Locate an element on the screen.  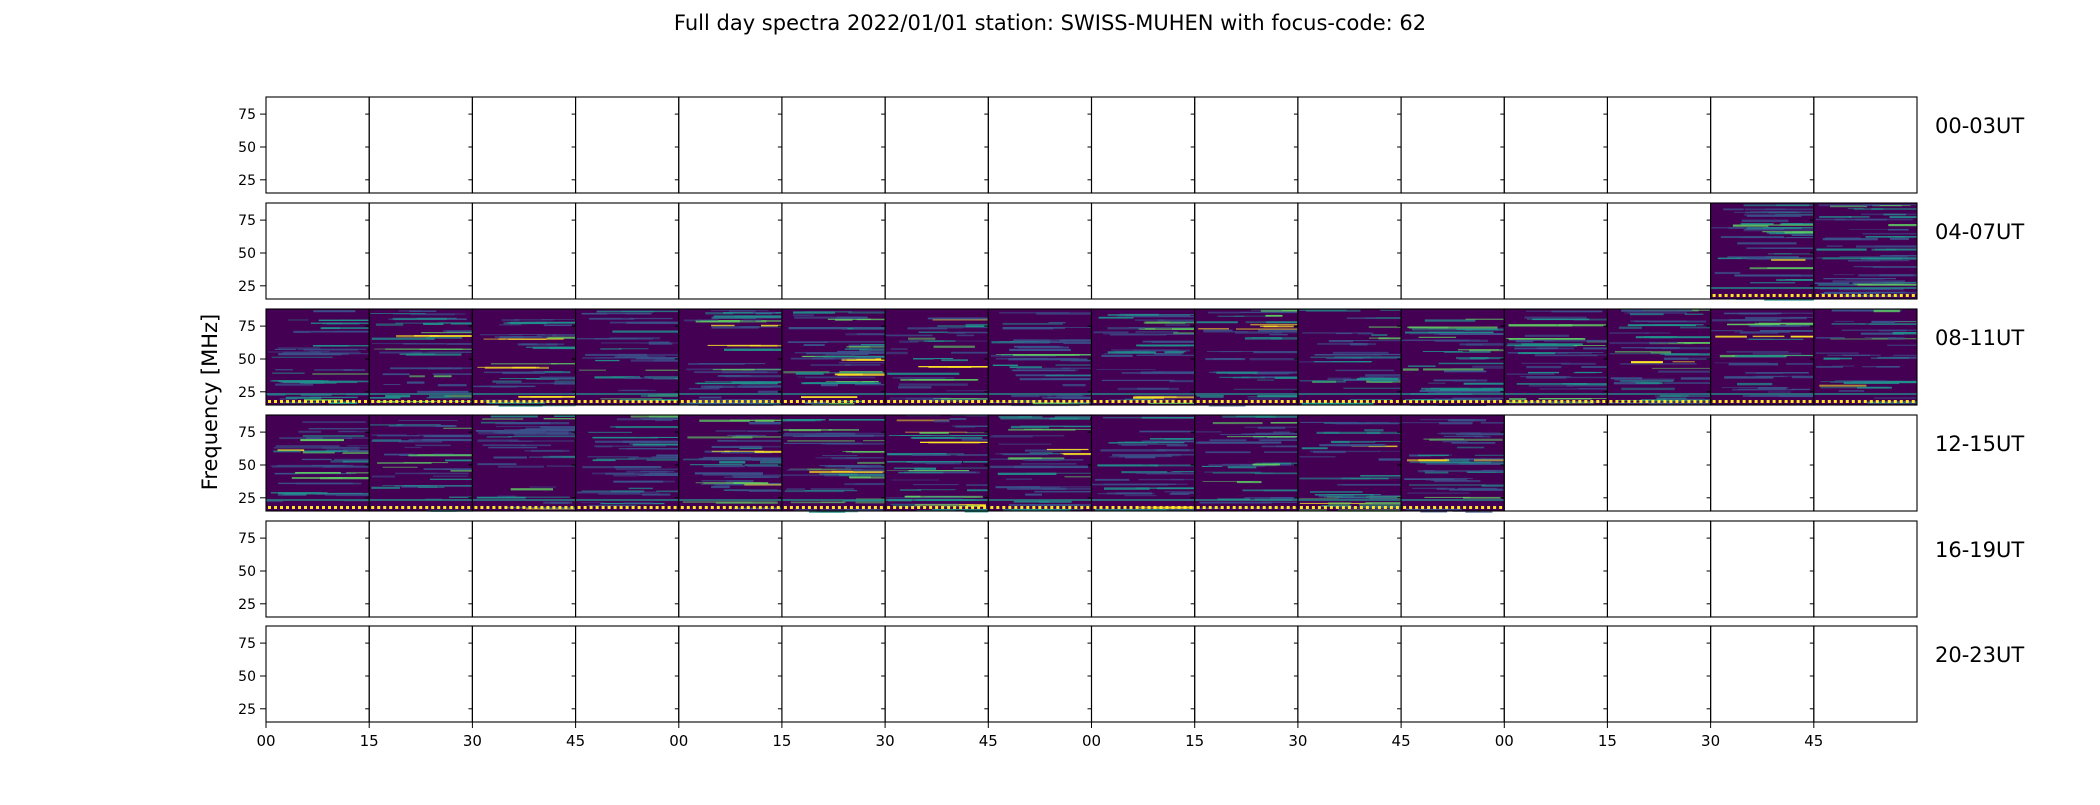
spectra-row: 75 50 25 20-23UT is located at coordinates (1131, 674).